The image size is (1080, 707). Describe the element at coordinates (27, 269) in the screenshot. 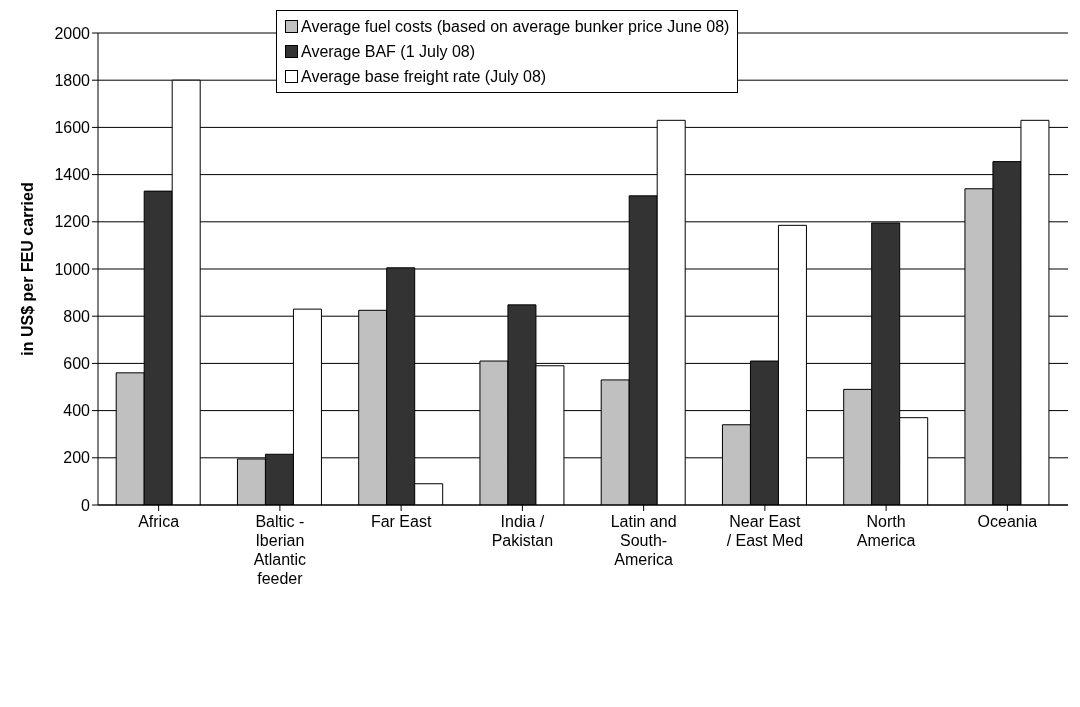

I see `y-axis-title: in US$ per FEU carried` at that location.